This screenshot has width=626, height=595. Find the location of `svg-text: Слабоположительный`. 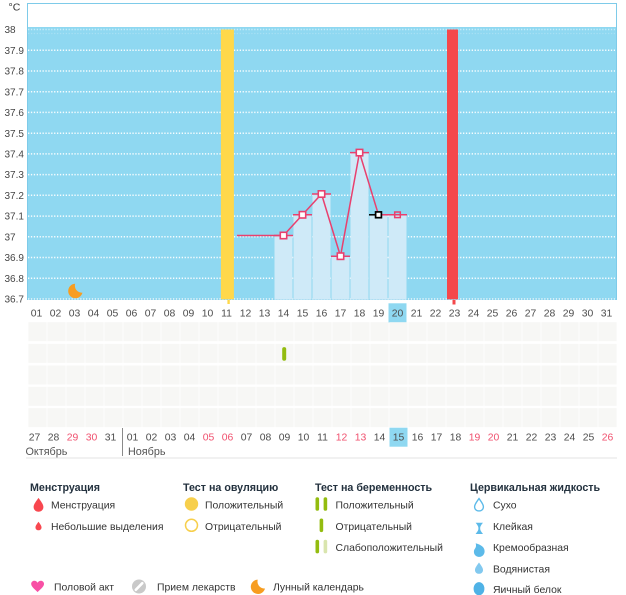

svg-text: Слабоположительный is located at coordinates (390, 548).